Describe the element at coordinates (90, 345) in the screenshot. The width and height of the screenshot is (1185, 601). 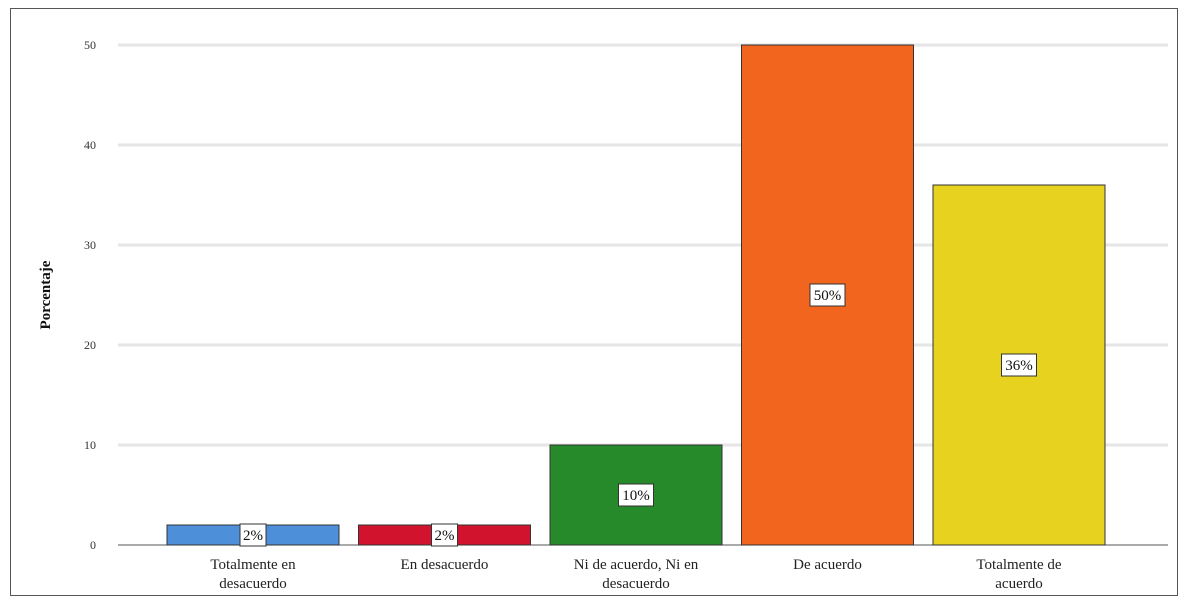
I see `y-tick-label: 20` at that location.